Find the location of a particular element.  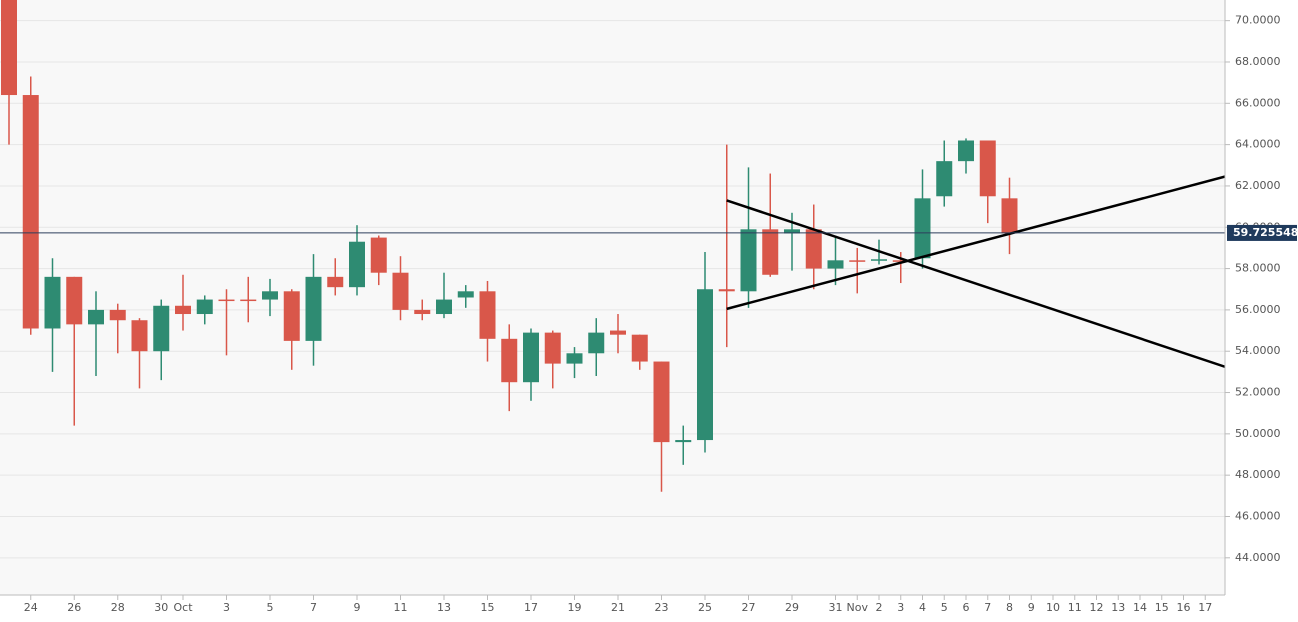

x-tick-label: 21 is located at coordinates (618, 607).